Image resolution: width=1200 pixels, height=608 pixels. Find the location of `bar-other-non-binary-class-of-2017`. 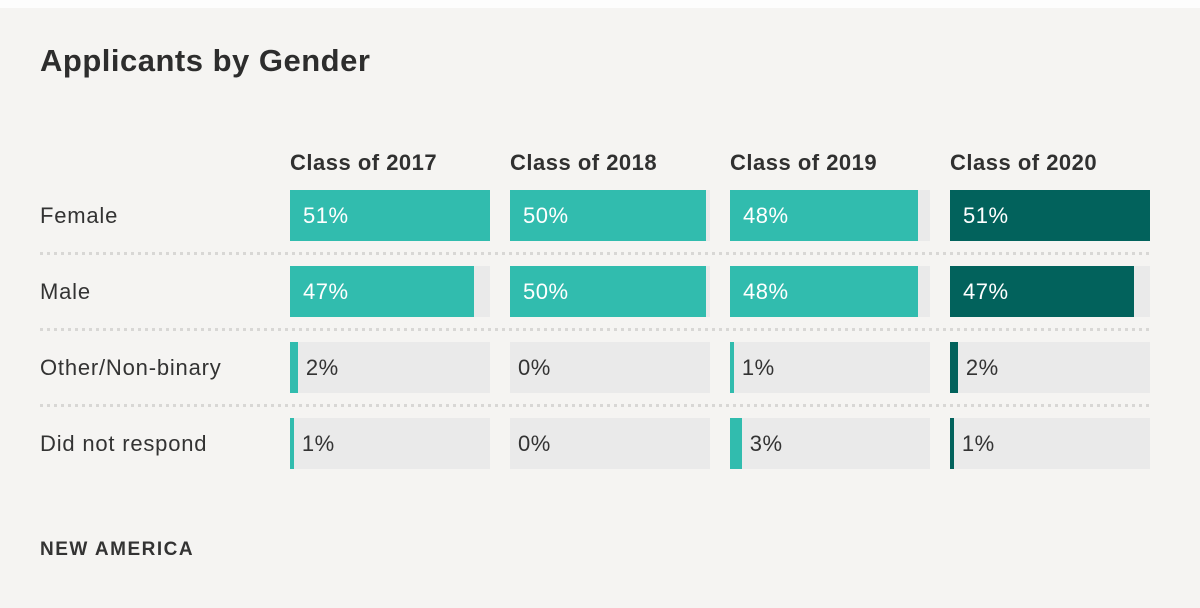

bar-other-non-binary-class-of-2017 is located at coordinates (294, 367).